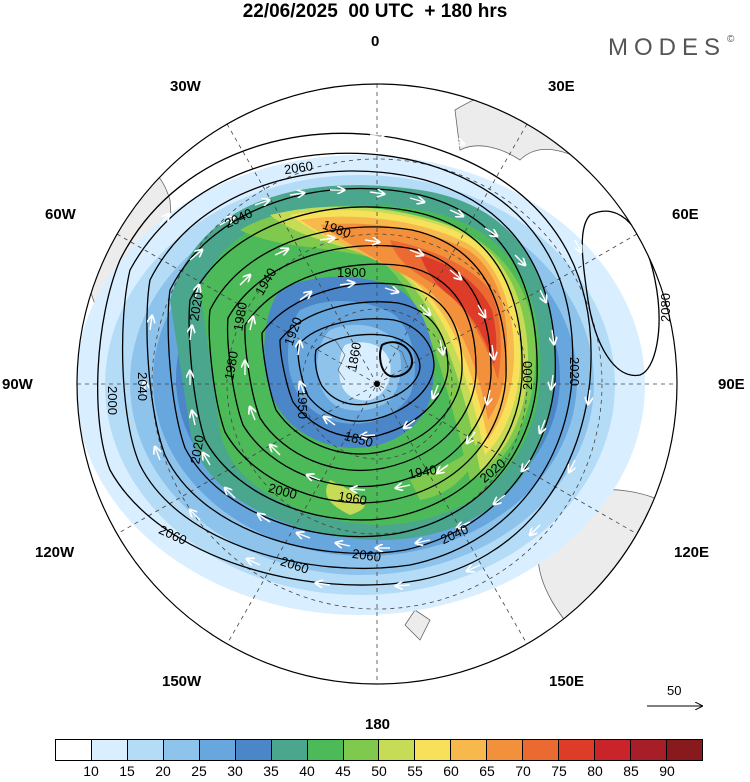 This screenshot has height=782, width=750. I want to click on lon-label-0: 0, so click(375, 41).